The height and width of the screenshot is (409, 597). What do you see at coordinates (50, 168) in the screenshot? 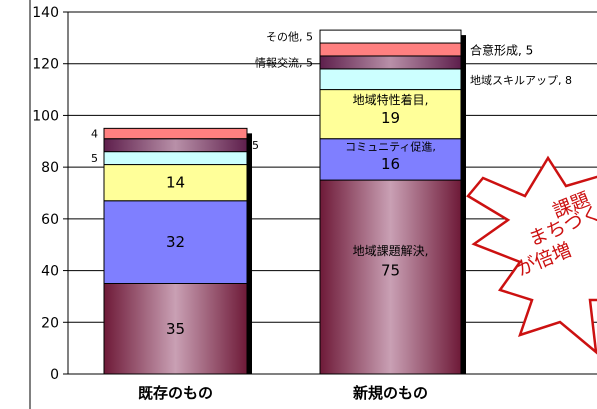
I see `y-tick-label: 80` at bounding box center [50, 168].